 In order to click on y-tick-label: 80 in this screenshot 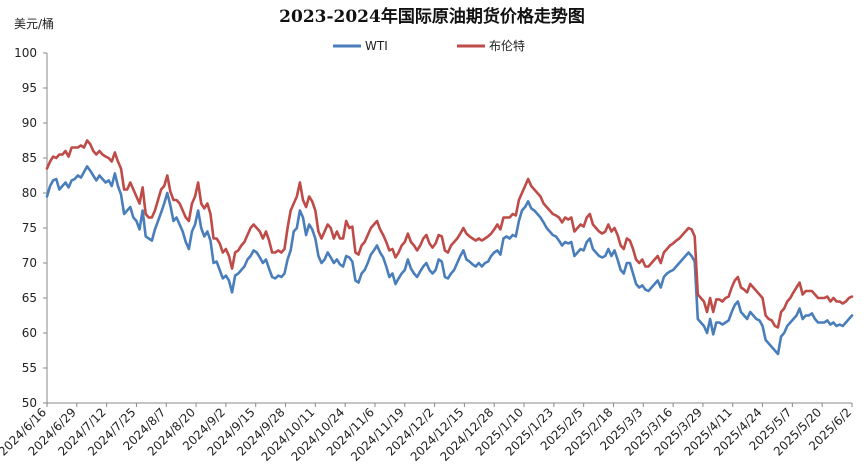, I will do `click(29, 193)`.